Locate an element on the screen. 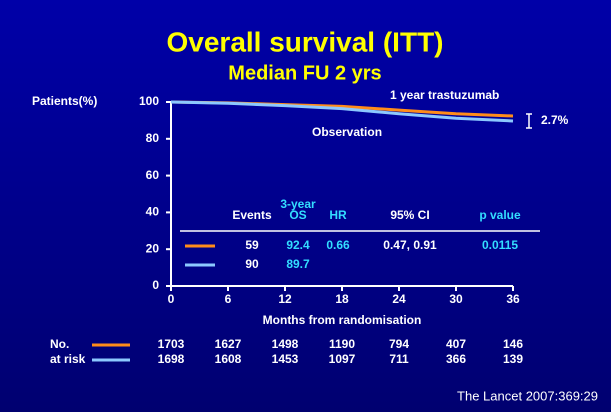 This screenshot has width=611, height=412. y-tick-label: 80 is located at coordinates (153, 138).